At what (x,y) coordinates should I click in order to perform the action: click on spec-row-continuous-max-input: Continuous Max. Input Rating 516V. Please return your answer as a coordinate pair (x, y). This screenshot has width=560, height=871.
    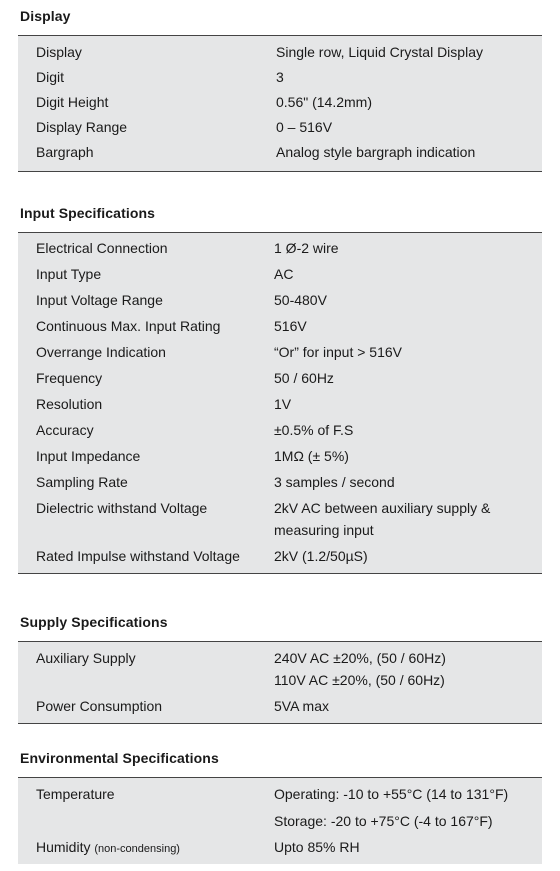
    Looking at the image, I should click on (280, 326).